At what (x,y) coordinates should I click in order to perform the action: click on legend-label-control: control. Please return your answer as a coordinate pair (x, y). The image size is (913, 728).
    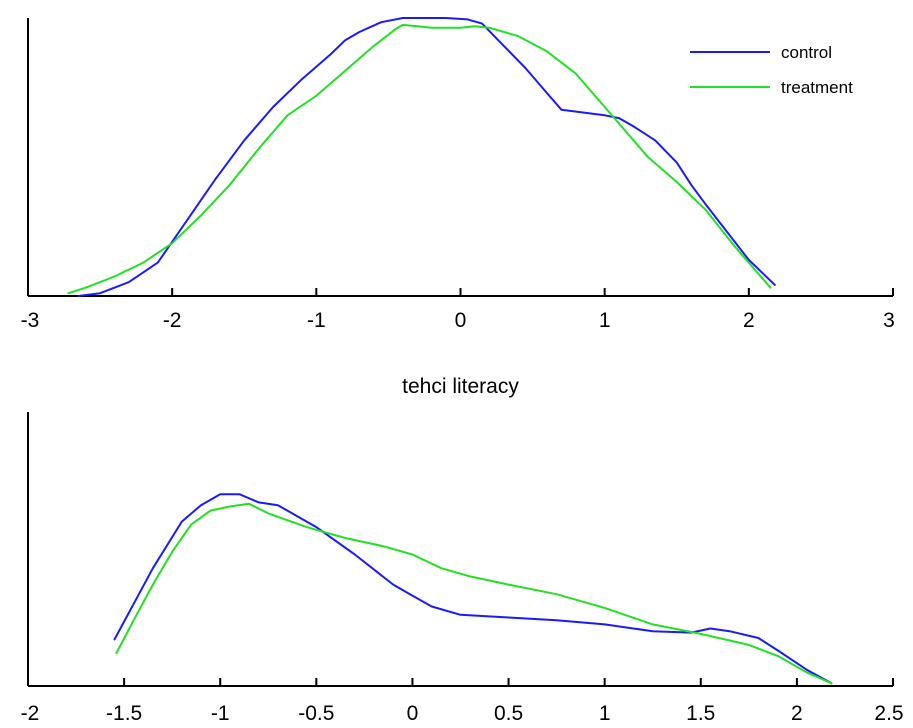
    Looking at the image, I should click on (806, 52).